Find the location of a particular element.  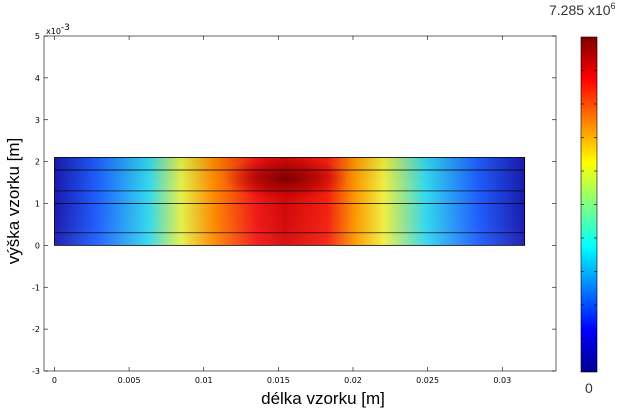

x-tick-label: 0.005 is located at coordinates (129, 380).